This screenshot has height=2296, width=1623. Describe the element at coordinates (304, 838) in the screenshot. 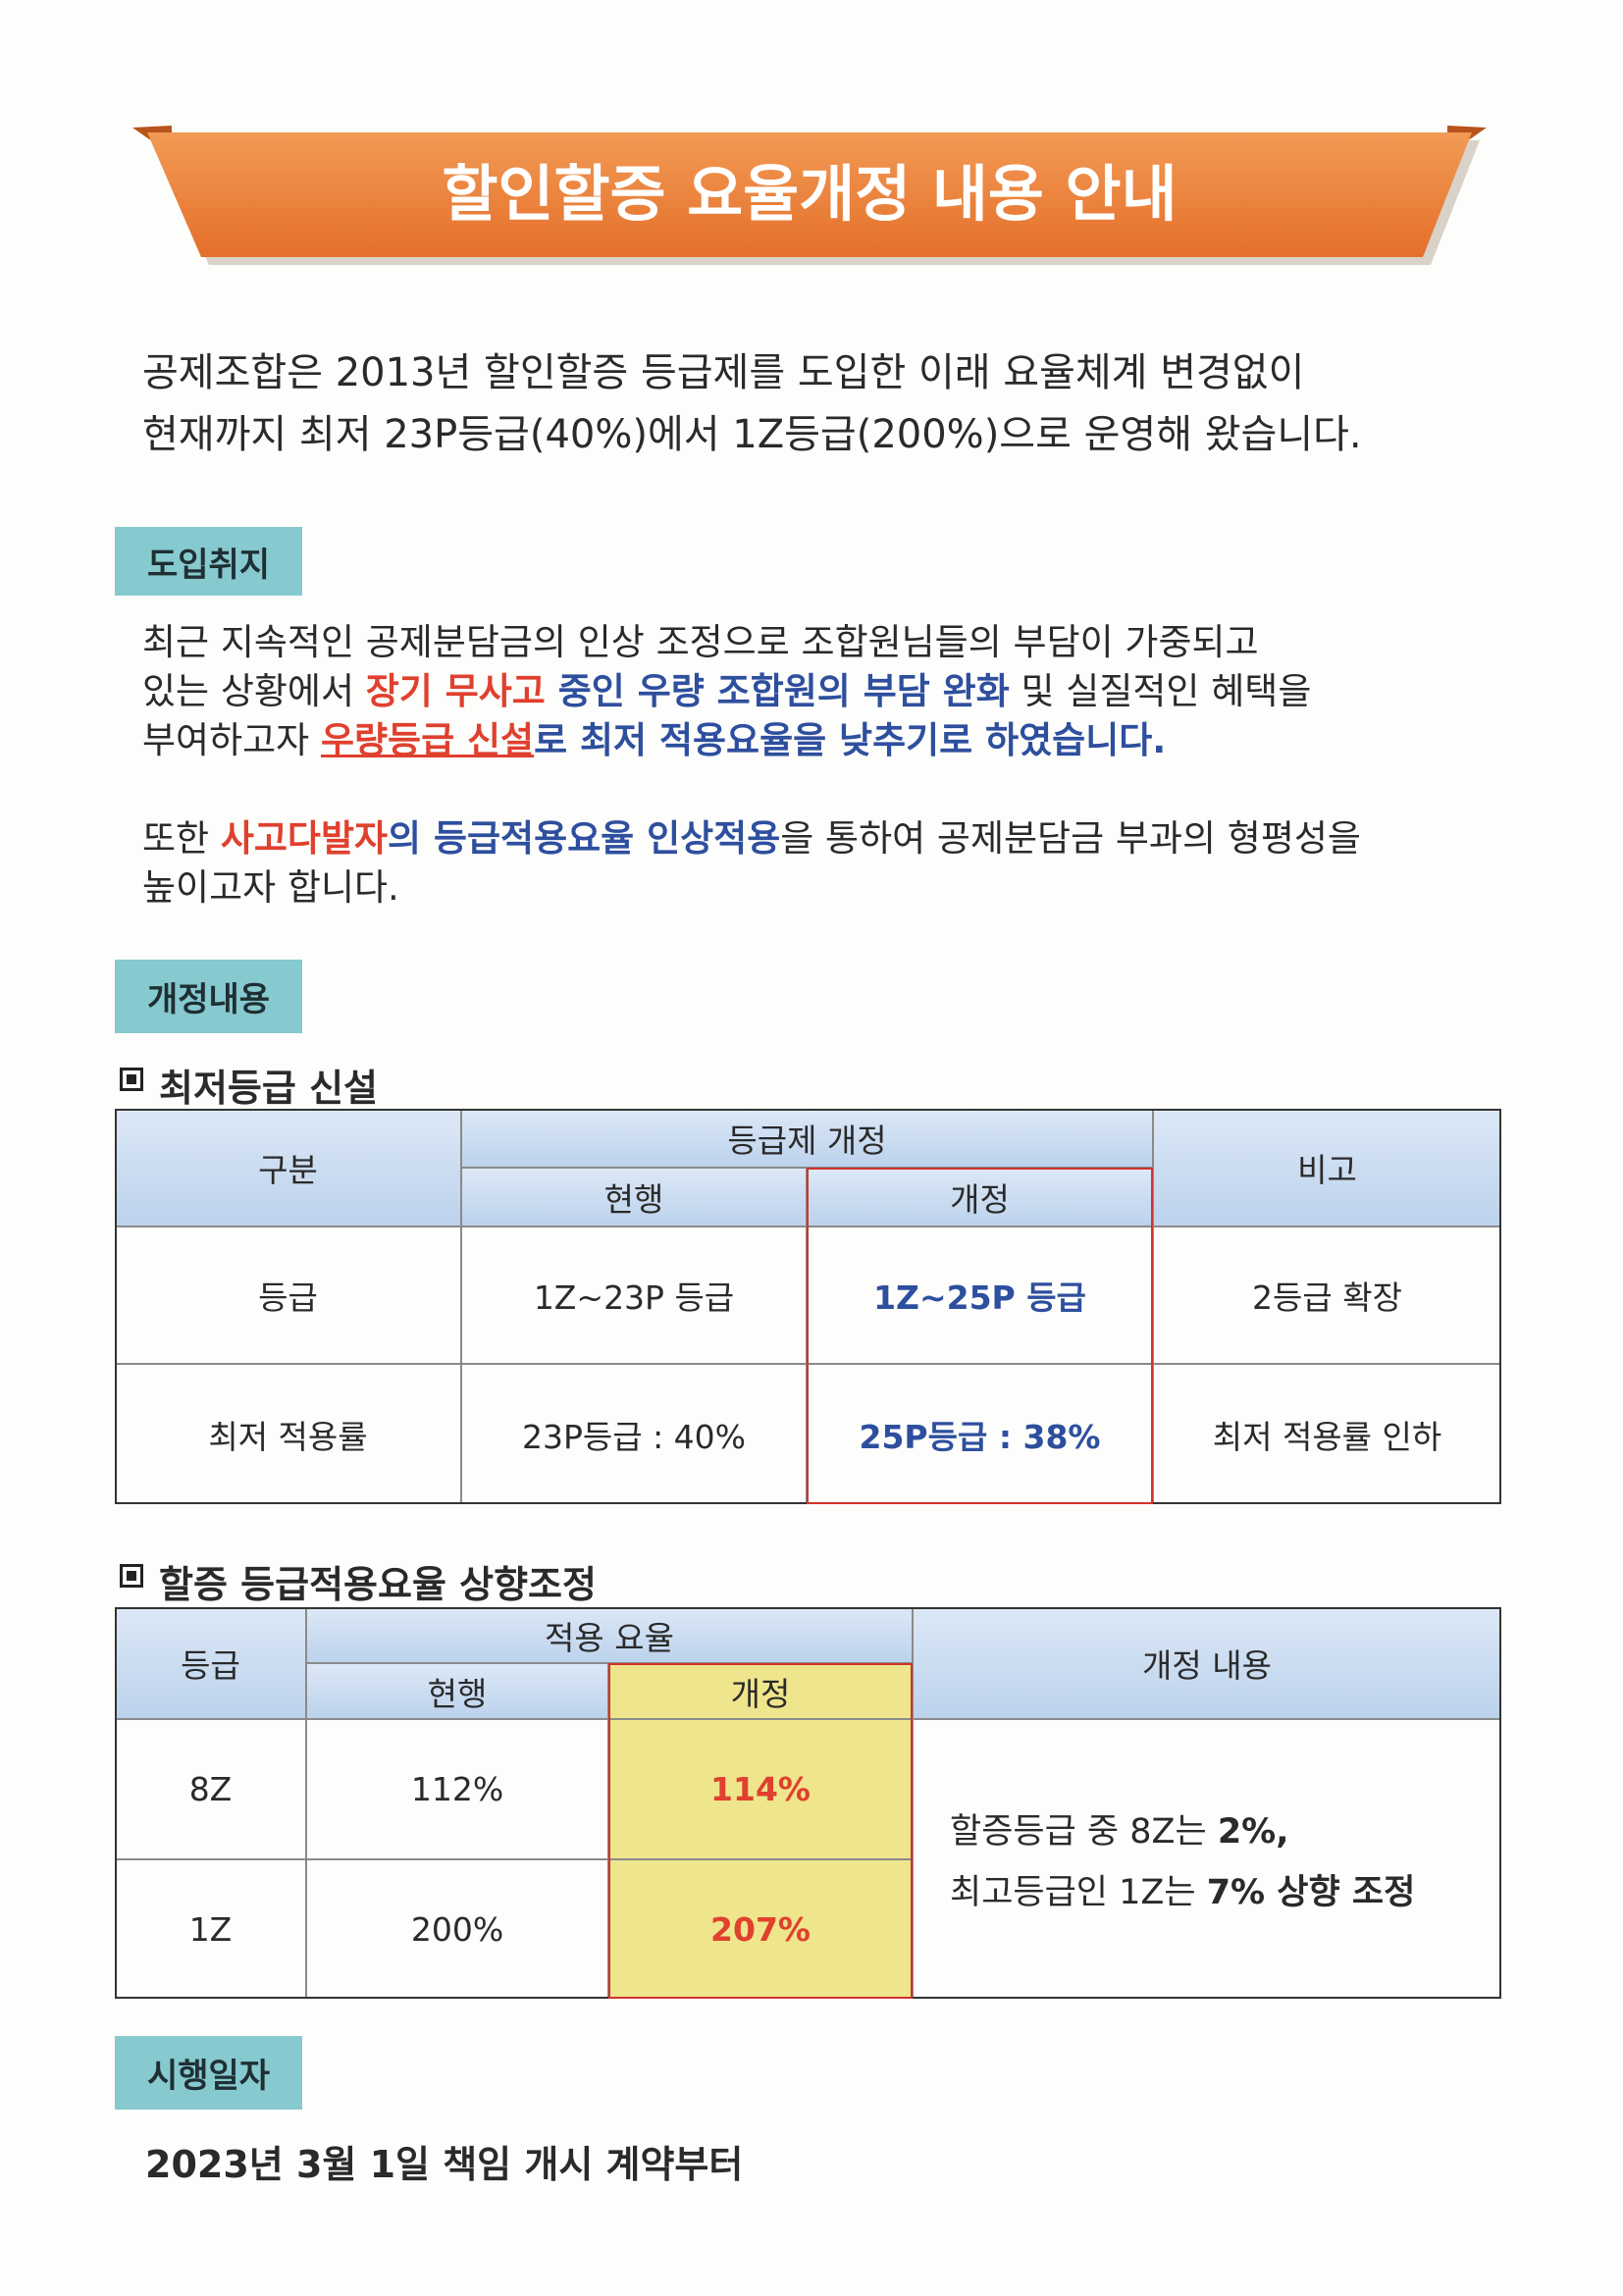

I see `text-segment: 사고다발자` at that location.